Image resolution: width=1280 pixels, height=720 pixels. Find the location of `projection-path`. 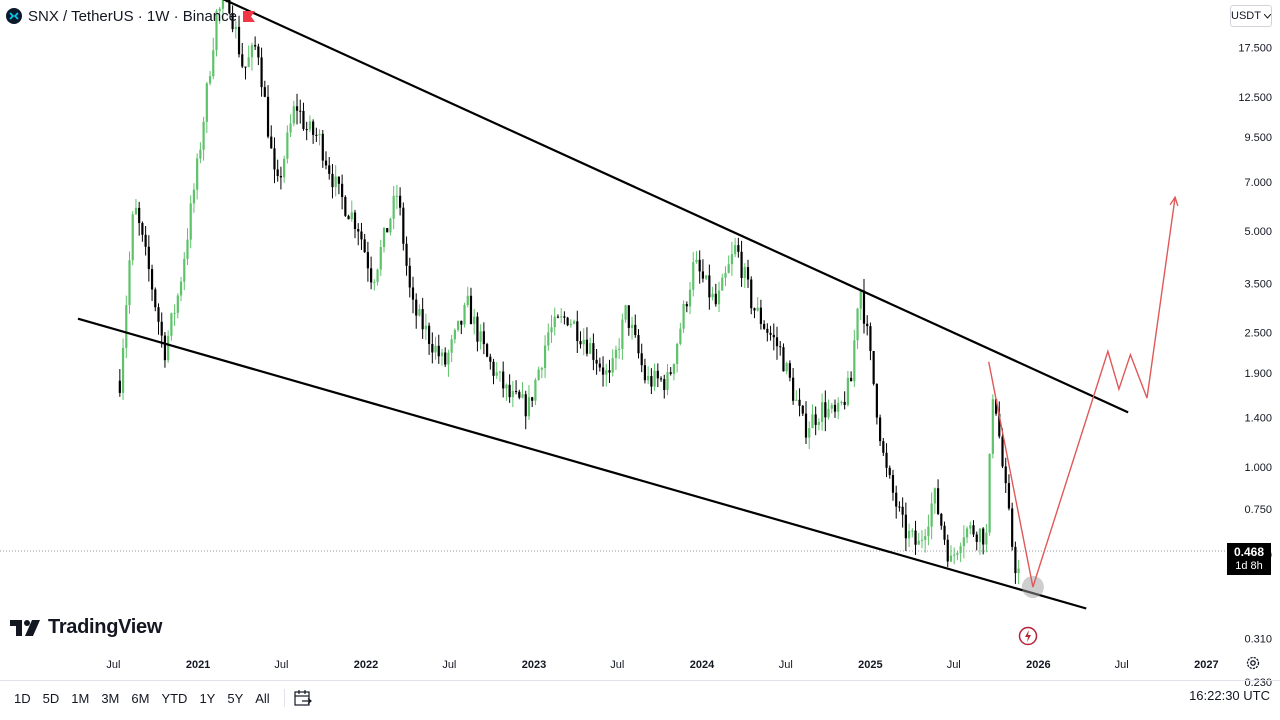

projection-path is located at coordinates (1082, 392).